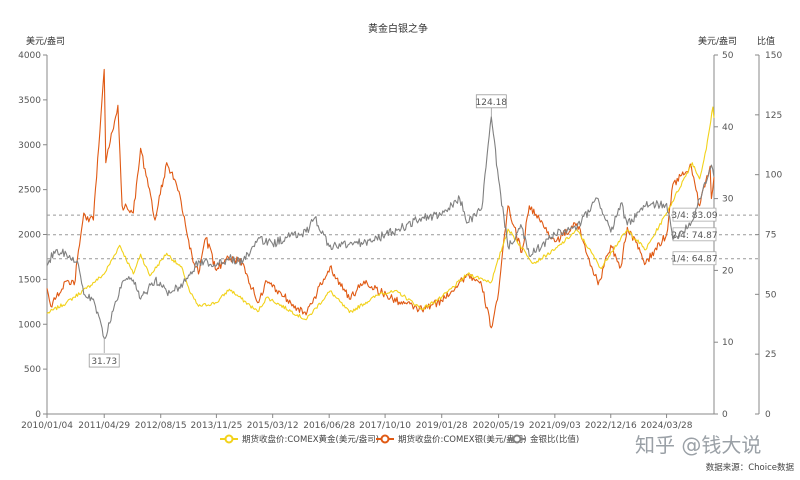  What do you see at coordinates (385, 426) in the screenshot?
I see `x-tick-label: 2017/10/10` at bounding box center [385, 426].